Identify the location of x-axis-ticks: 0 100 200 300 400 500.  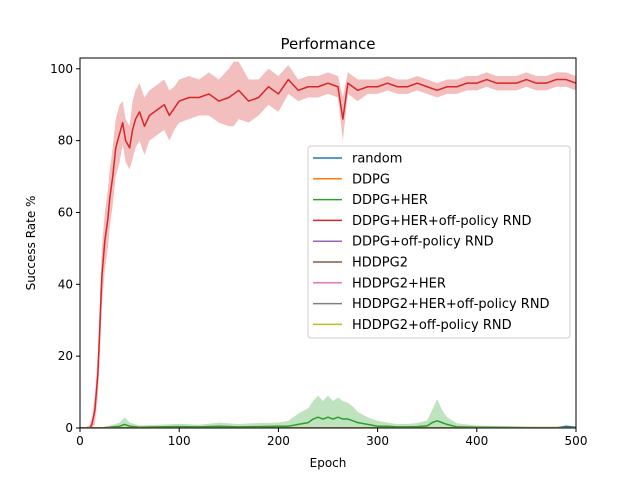
(331, 438).